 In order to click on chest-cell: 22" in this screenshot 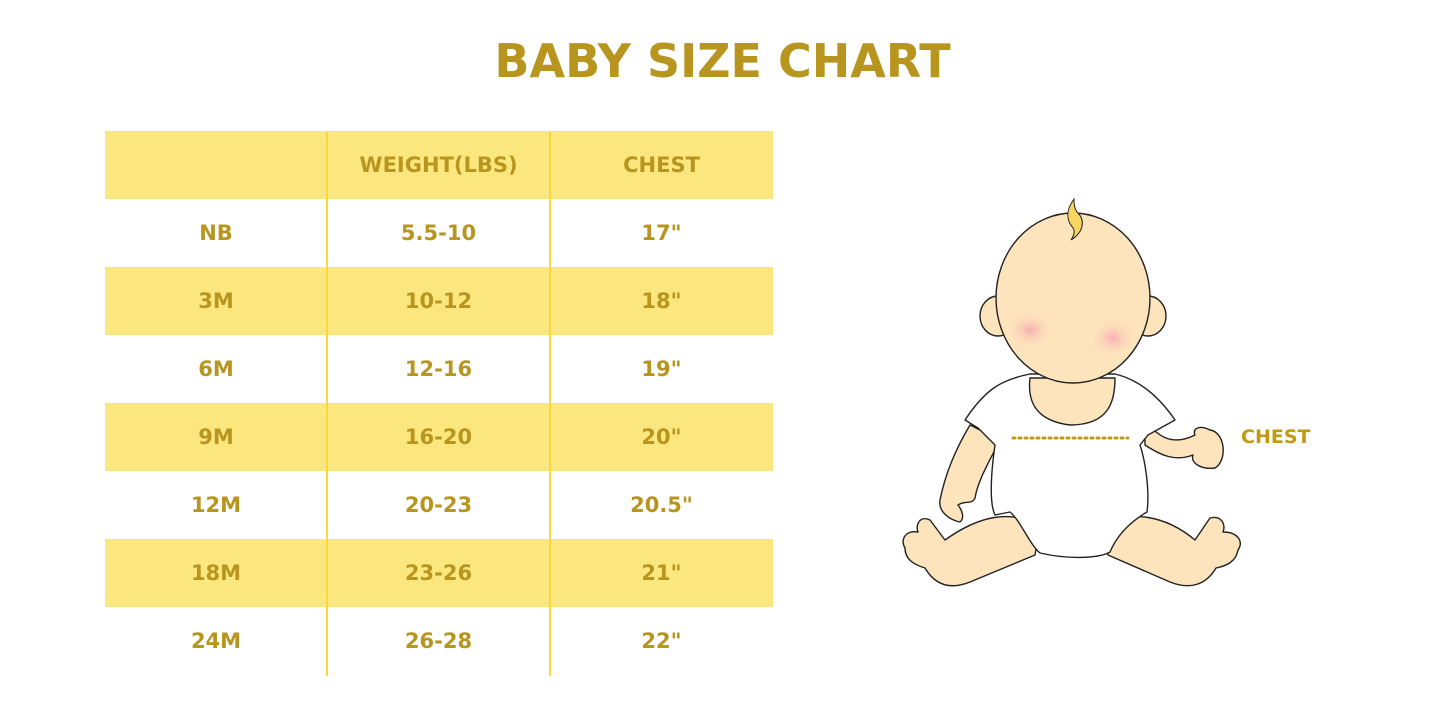, I will do `click(661, 641)`.